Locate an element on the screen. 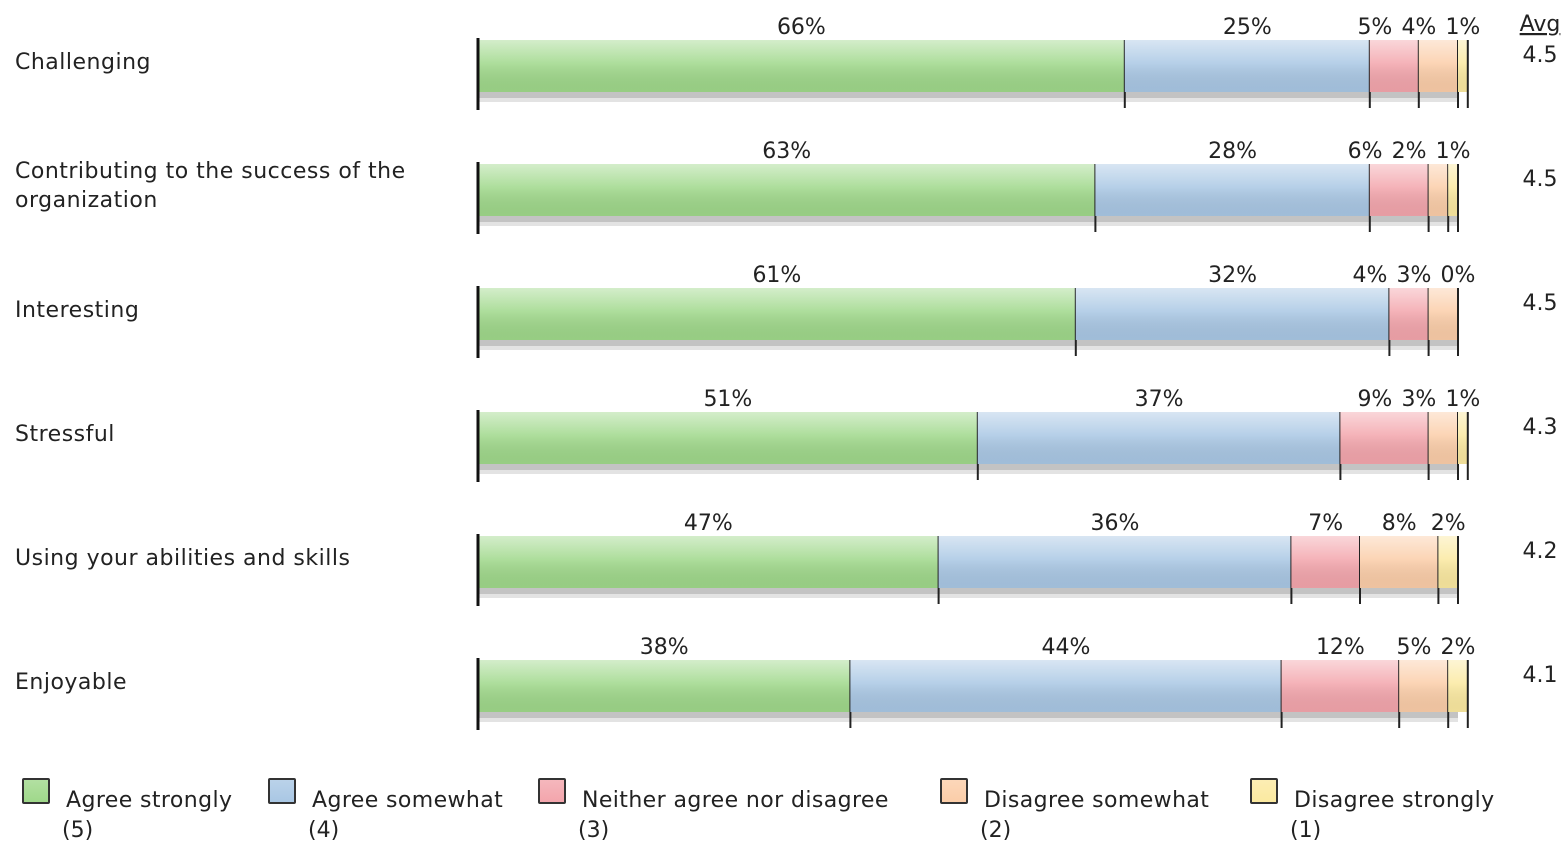 The image size is (1566, 843). data-label-challenging-neither-agree-nor-disagree: 5% is located at coordinates (1374, 27).